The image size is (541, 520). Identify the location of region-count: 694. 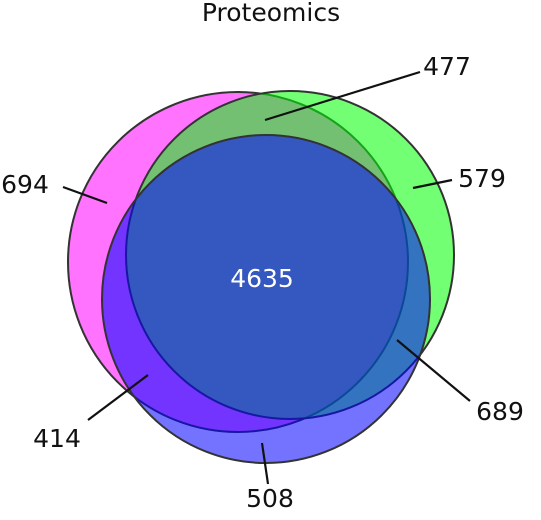
(25, 184).